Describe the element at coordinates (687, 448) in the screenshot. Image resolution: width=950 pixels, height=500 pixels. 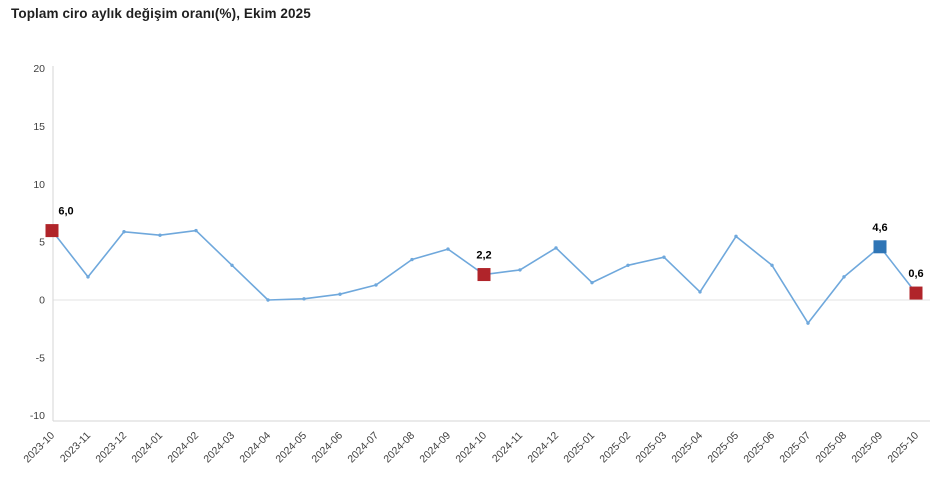
I see `x-axis-label: 2025-04` at that location.